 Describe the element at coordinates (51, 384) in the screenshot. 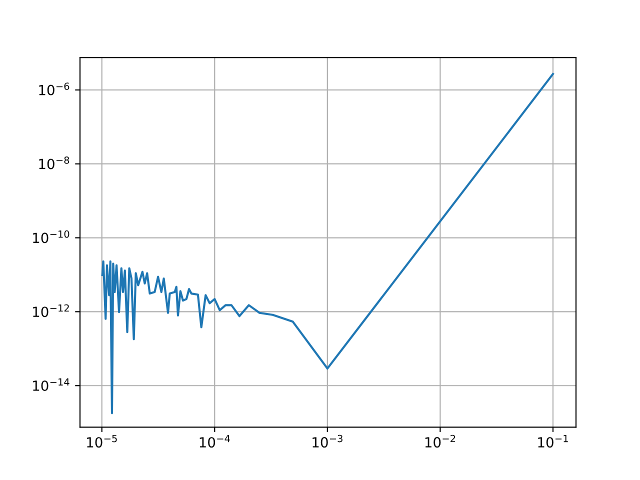

I see `y-tick-label: 10$^{−14}$` at that location.